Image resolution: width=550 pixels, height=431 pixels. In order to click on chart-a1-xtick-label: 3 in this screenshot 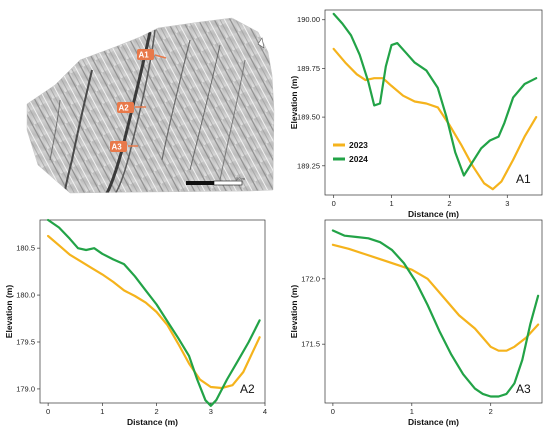, I will do `click(507, 203)`.